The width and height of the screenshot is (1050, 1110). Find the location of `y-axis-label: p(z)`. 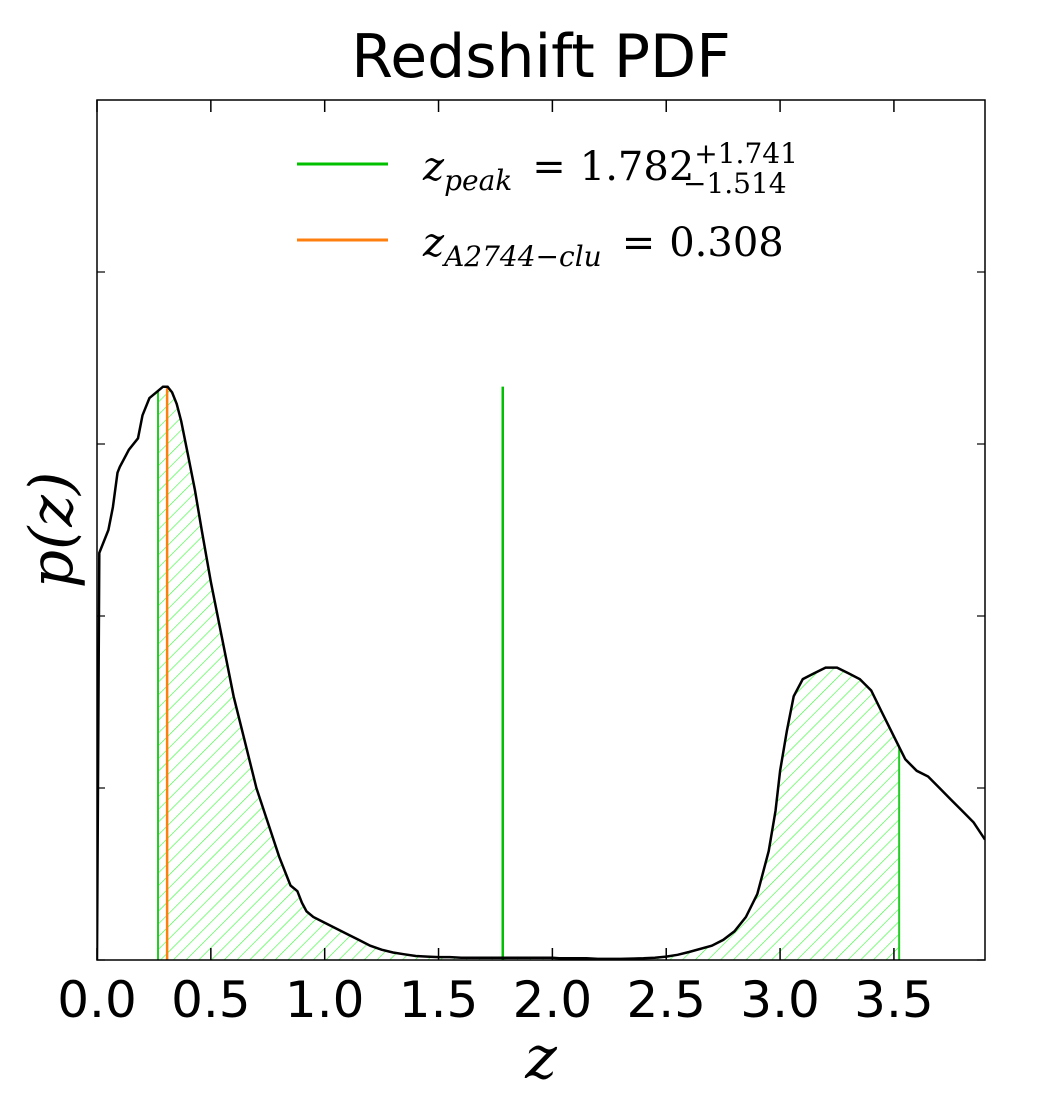

y-axis-label: p(z) is located at coordinates (52, 530).